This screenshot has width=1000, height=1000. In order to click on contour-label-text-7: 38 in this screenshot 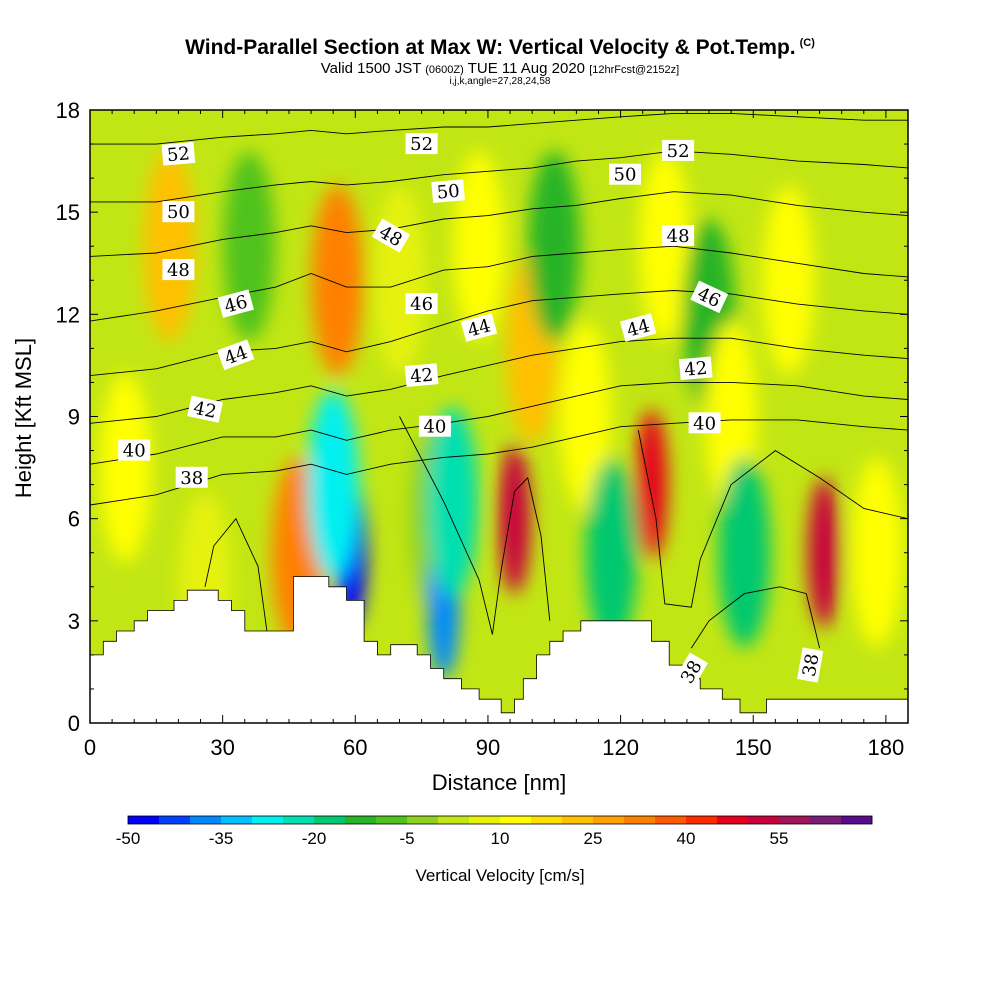, I will do `click(191, 478)`.